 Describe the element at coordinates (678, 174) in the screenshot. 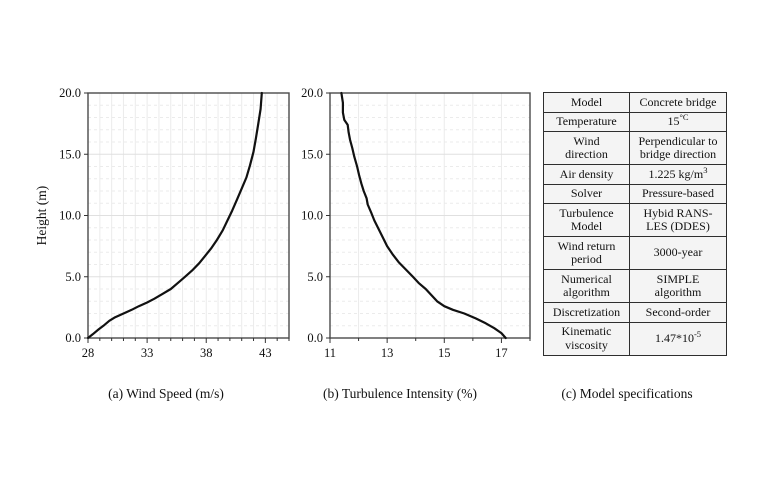

I see `spec-value-cell: 1.225 kg/m3` at that location.